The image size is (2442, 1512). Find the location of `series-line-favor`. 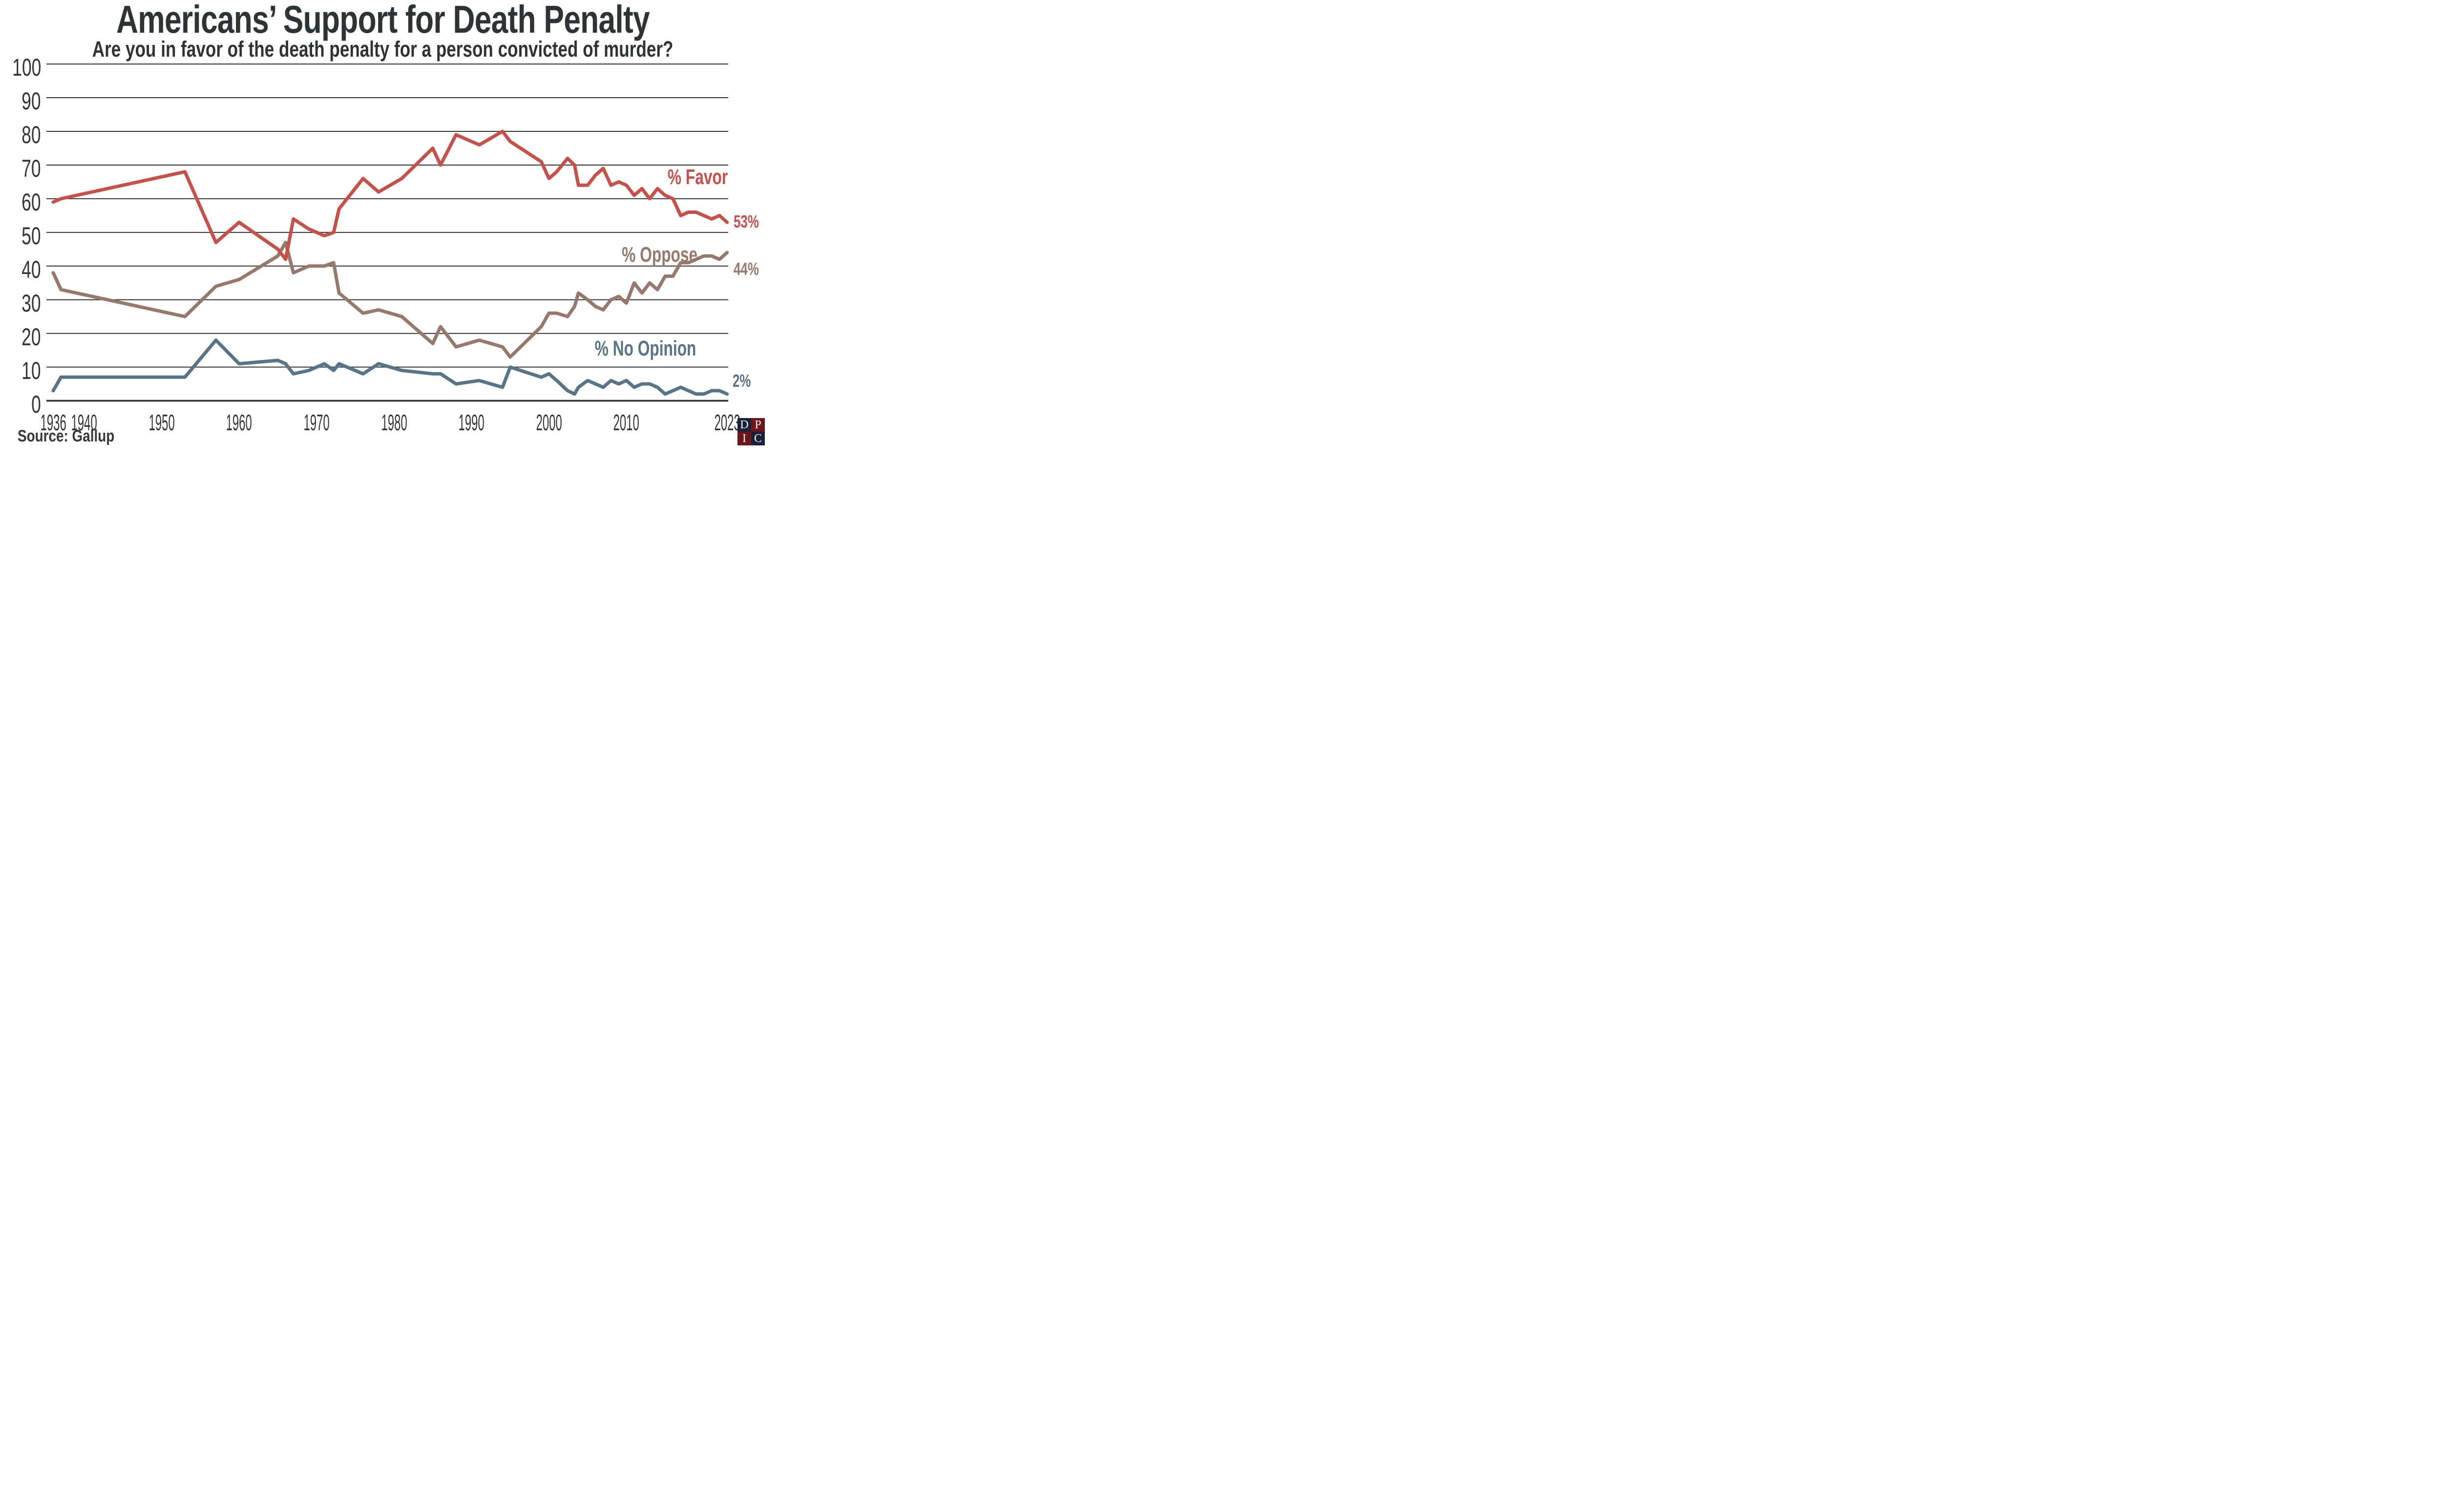

series-line-favor is located at coordinates (390, 195).